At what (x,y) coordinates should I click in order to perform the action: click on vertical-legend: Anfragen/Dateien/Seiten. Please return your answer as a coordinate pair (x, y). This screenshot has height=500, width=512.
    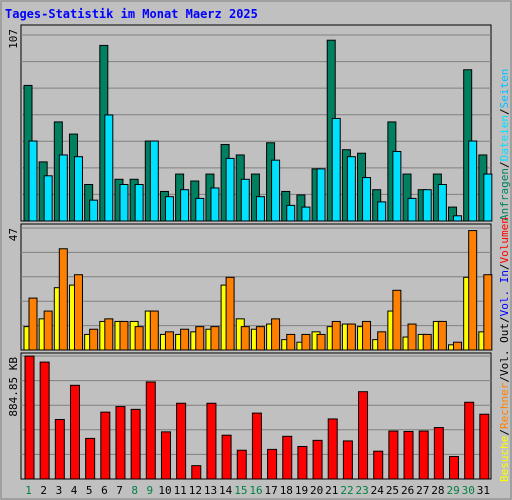
    Looking at the image, I should click on (504, 145).